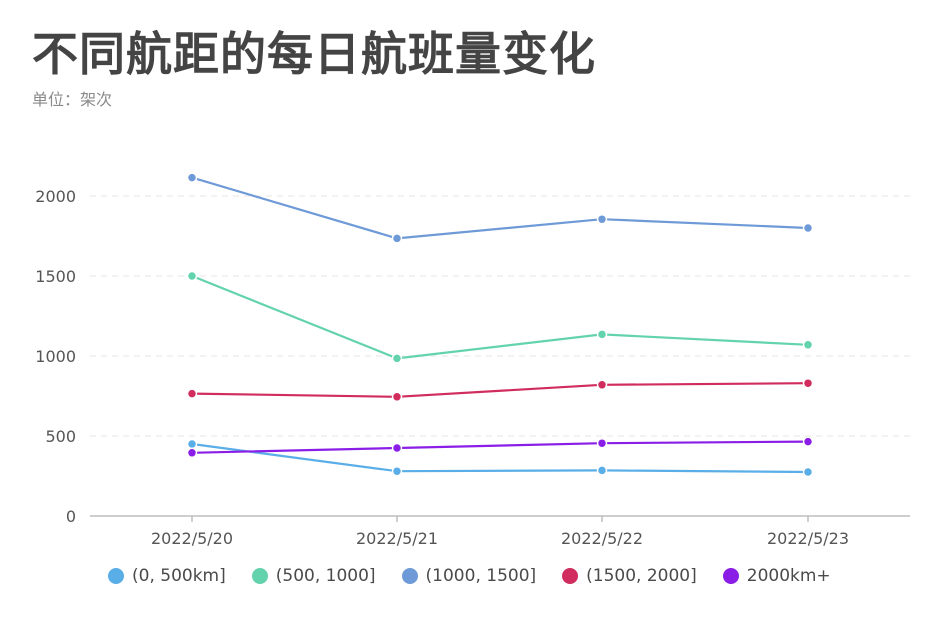 Image resolution: width=942 pixels, height=618 pixels. I want to click on legend-item: (500, 1000], so click(313, 576).